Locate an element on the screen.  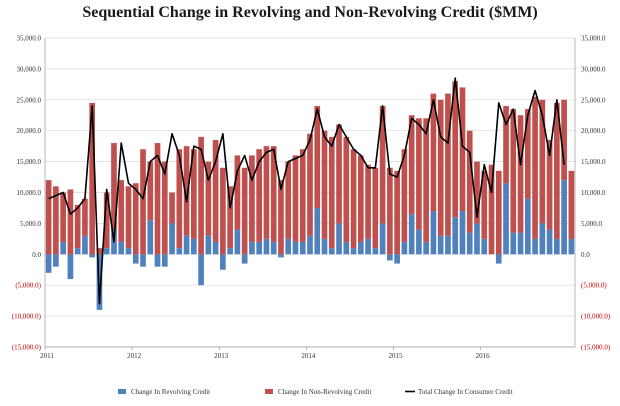
x-tick-label: 2012 is located at coordinates (134, 356).